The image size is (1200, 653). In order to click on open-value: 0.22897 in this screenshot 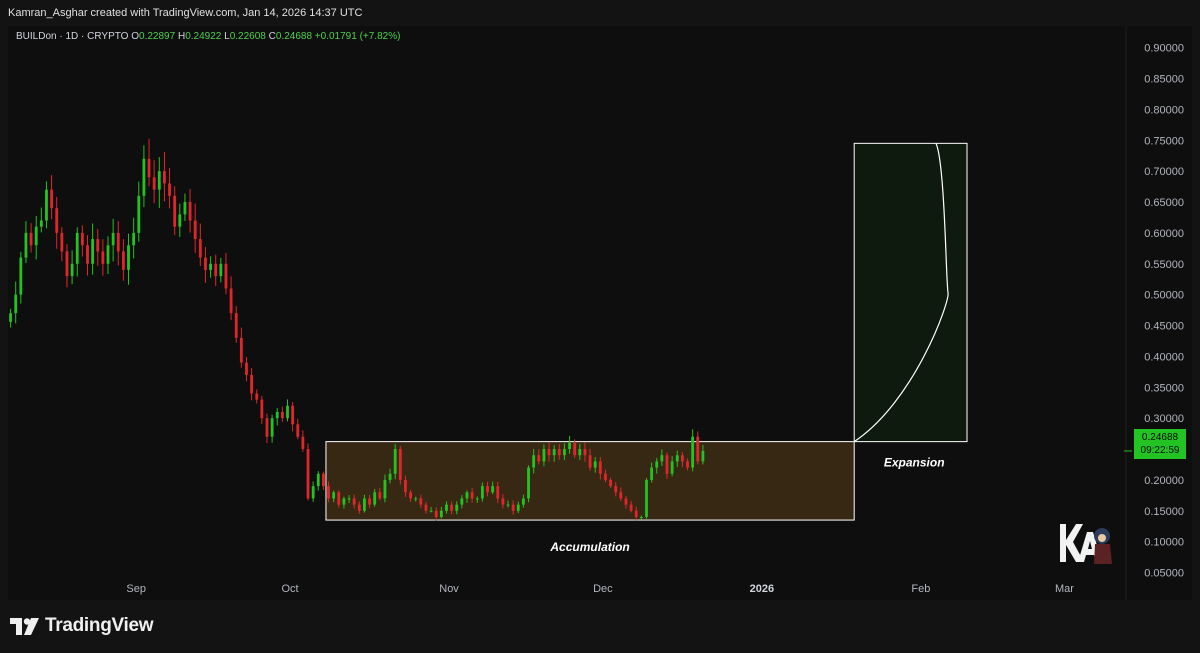, I will do `click(157, 36)`.